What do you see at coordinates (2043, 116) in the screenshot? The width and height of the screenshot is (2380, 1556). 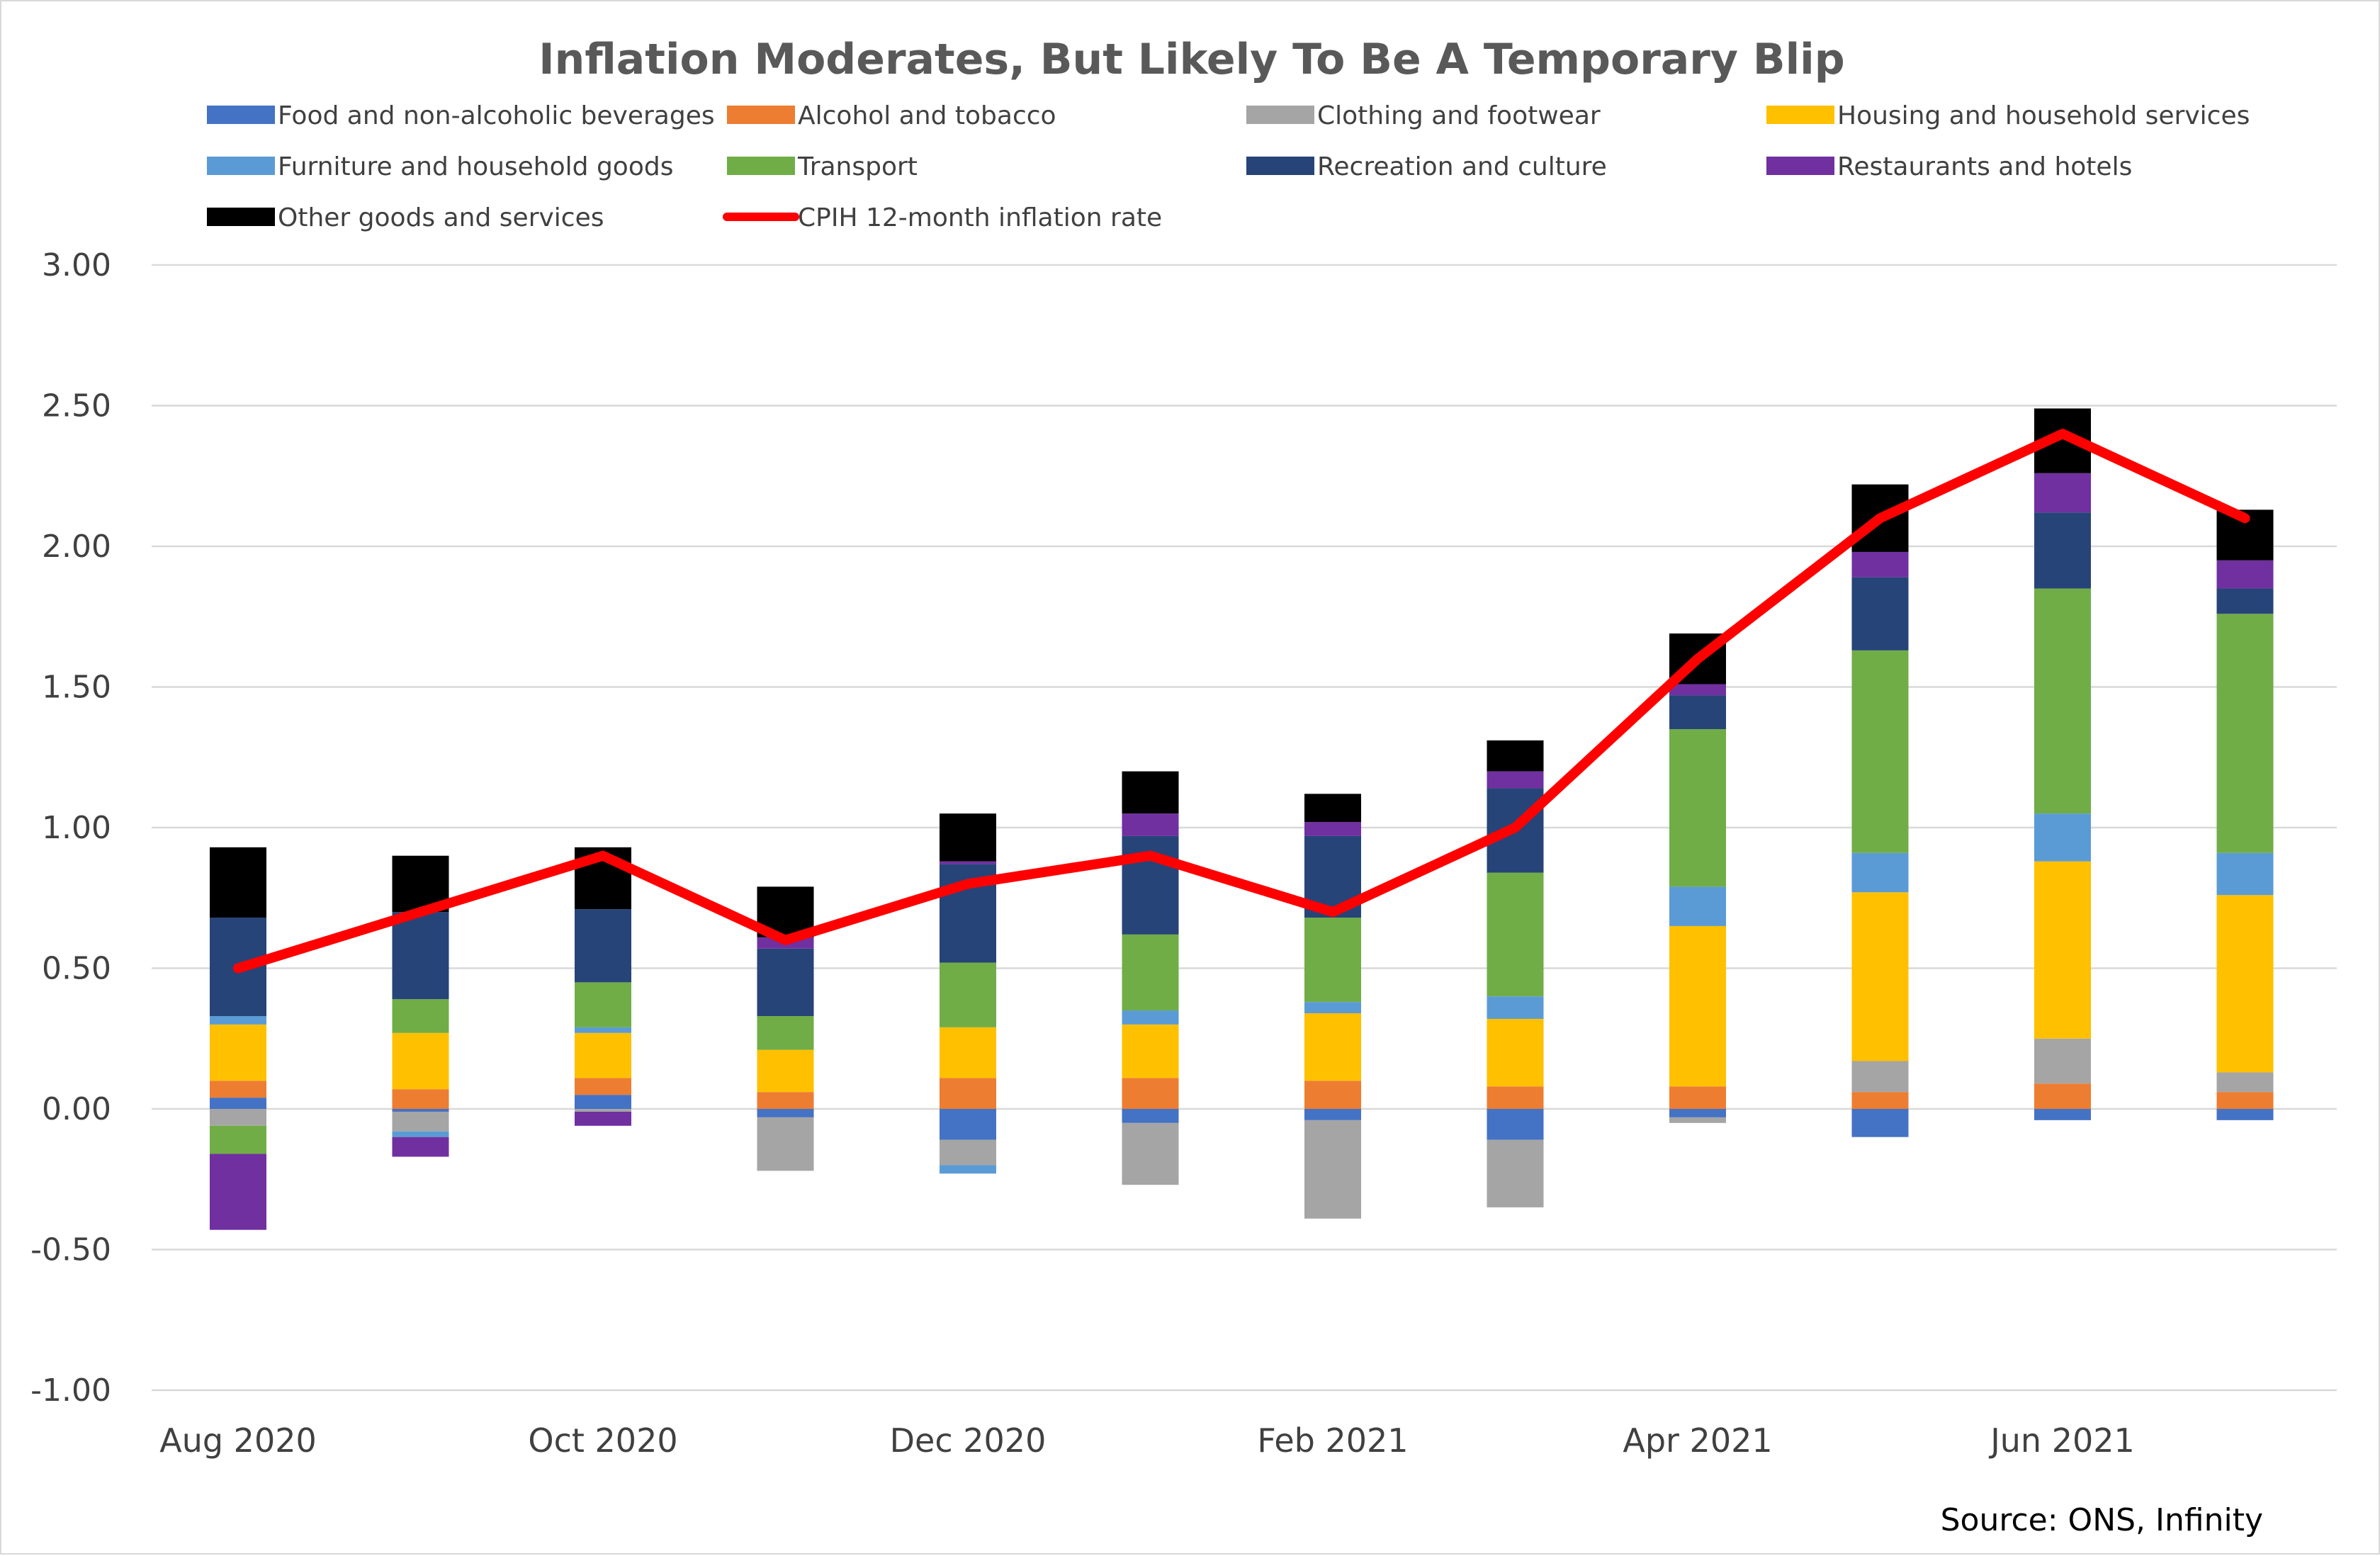 I see `legend-label: Housing and household services` at bounding box center [2043, 116].